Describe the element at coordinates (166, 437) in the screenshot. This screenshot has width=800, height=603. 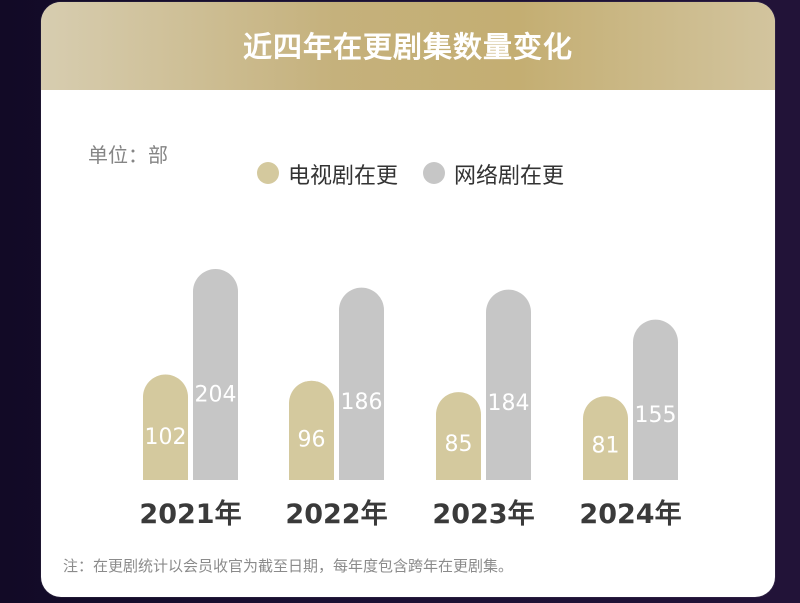
I see `value-label-tv-0: 102` at that location.